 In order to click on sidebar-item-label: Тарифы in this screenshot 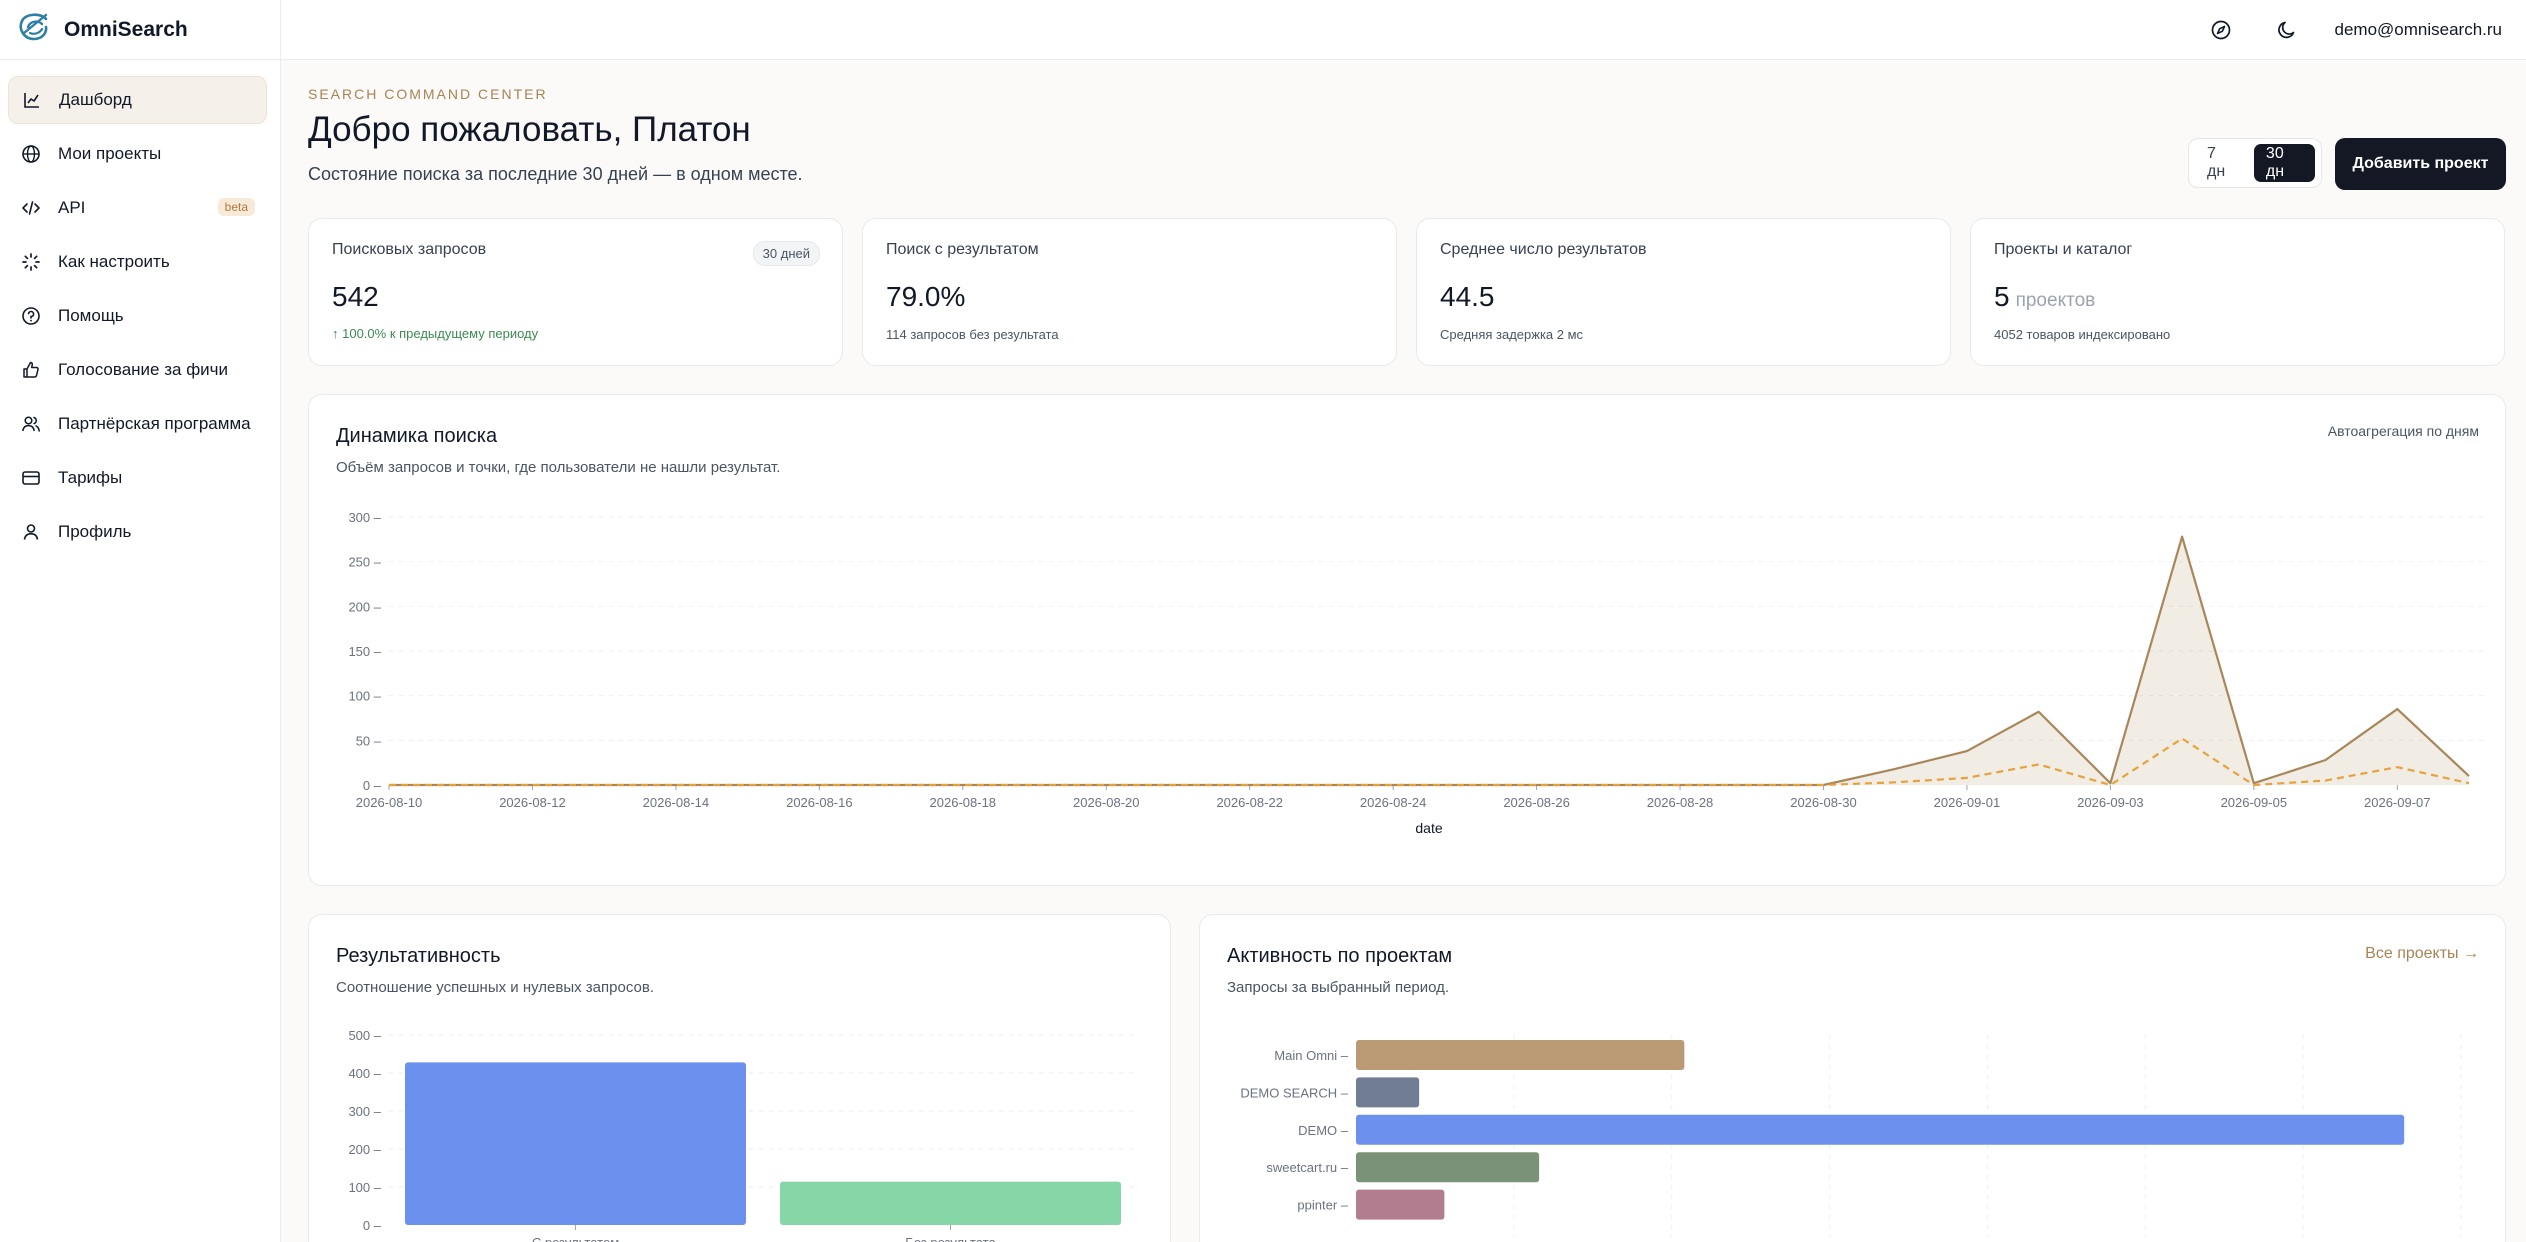, I will do `click(90, 477)`.